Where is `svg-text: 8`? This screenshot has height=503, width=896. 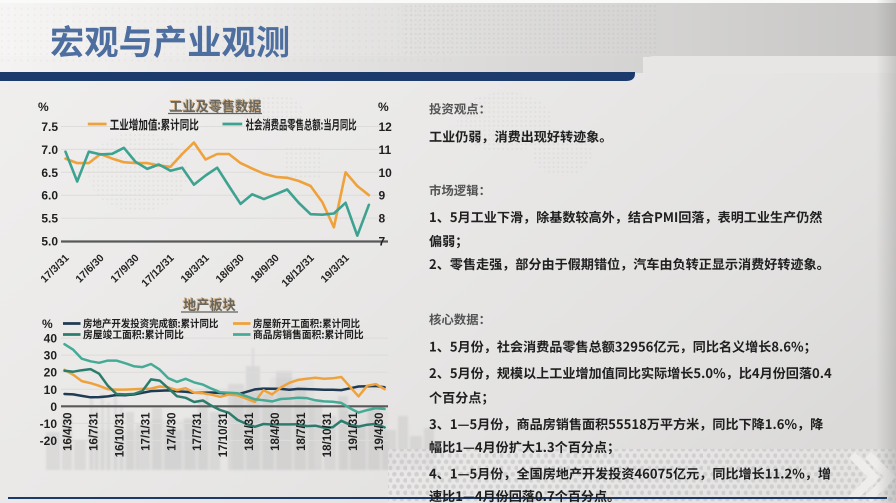
svg-text: 8 is located at coordinates (382, 219).